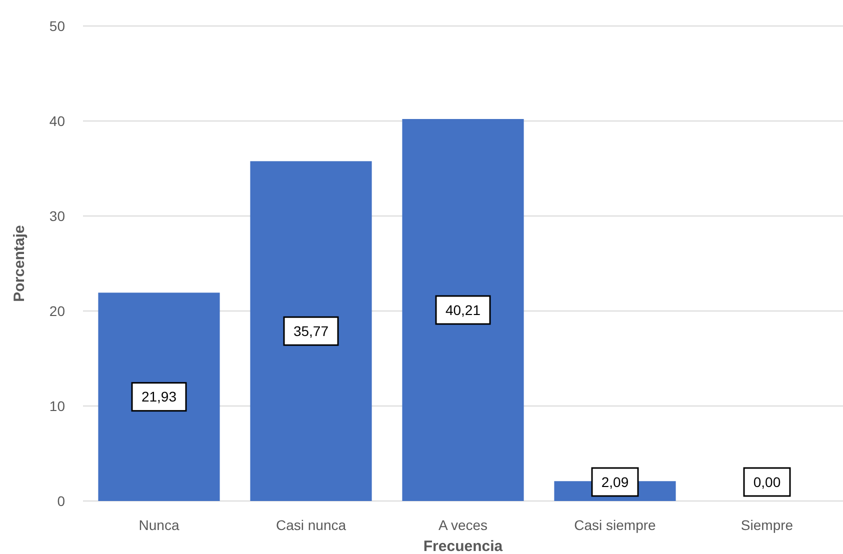 This screenshot has height=554, width=843. What do you see at coordinates (311, 525) in the screenshot?
I see `x-tick-label: Casi nunca` at bounding box center [311, 525].